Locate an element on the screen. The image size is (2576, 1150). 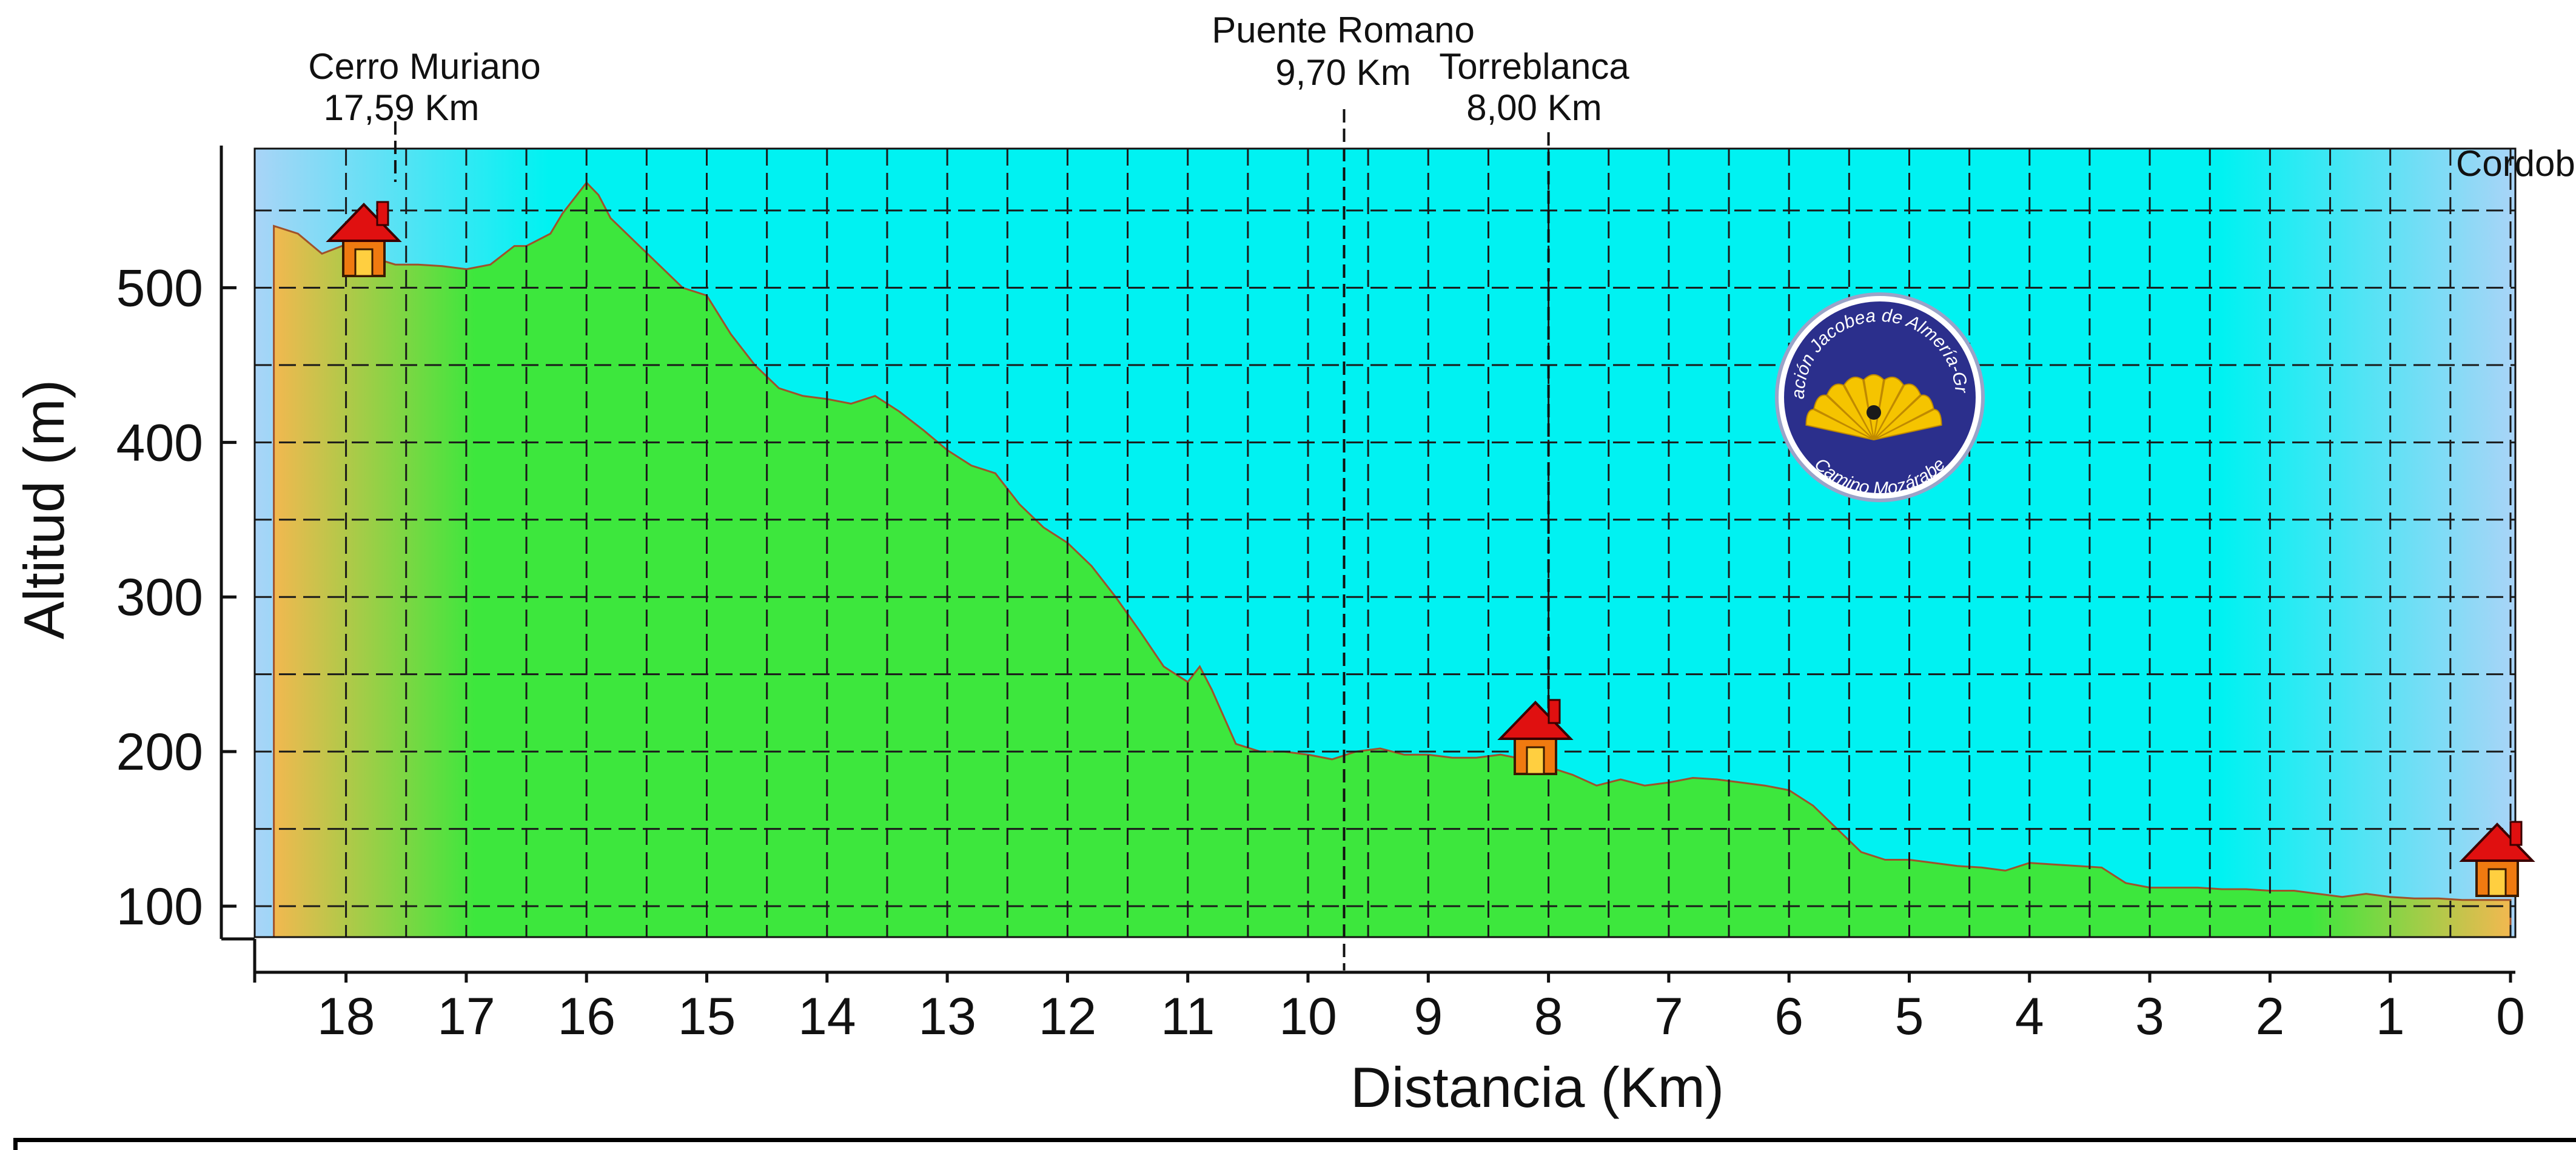
waypoint-name: Cordob is located at coordinates (2515, 163).